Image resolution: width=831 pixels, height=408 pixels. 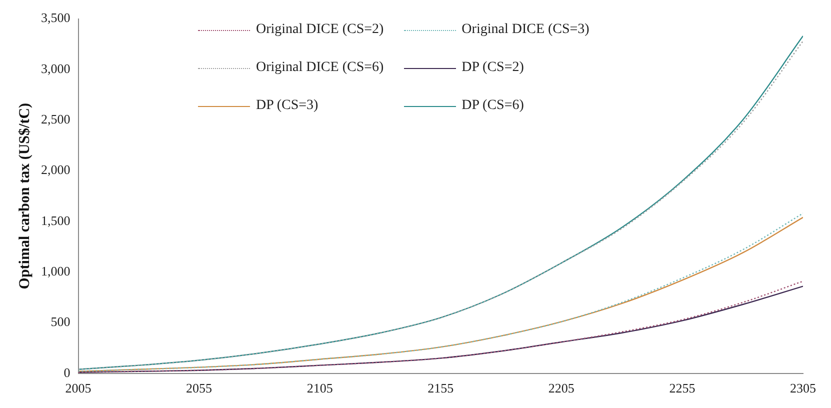 I want to click on legend-label: Original DICE (CS=6), so click(x=320, y=68).